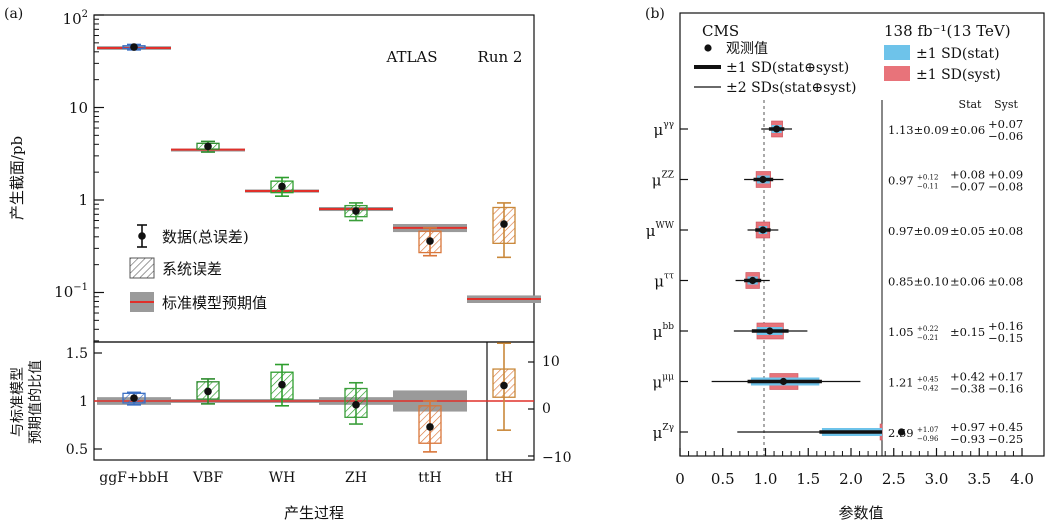 This screenshot has height=530, width=1049. Describe the element at coordinates (13, 14) in the screenshot. I see `panel-a-label: (a)` at that location.